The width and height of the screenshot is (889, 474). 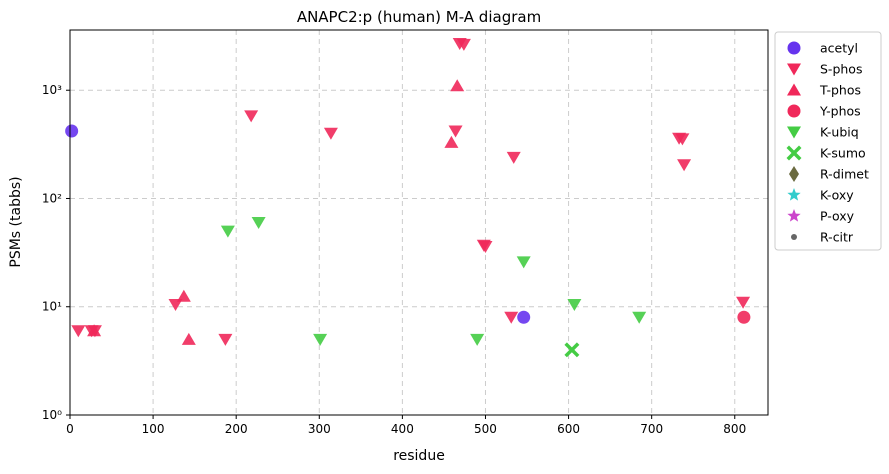 What do you see at coordinates (56, 252) in the screenshot?
I see `y-axis: 10⁰ 10¹ 10² 10³` at bounding box center [56, 252].